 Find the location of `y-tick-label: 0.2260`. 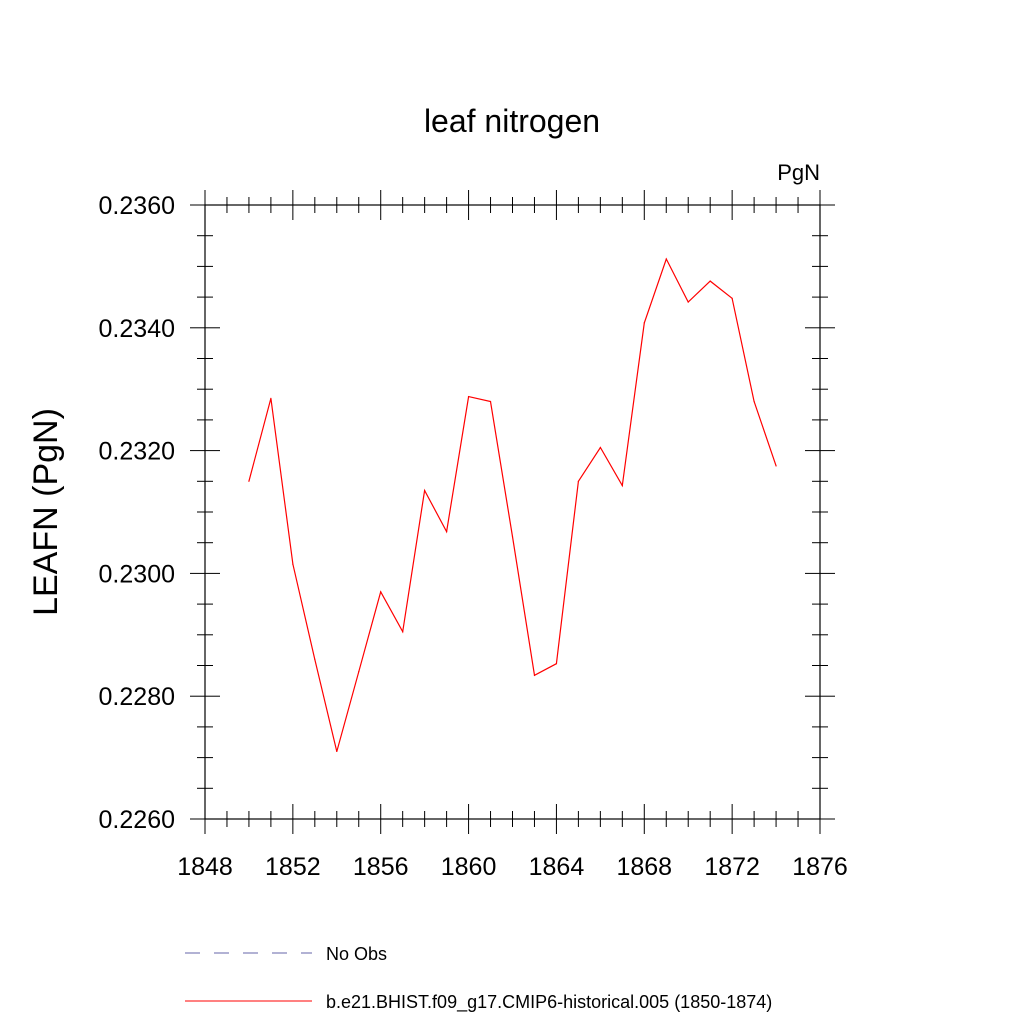

y-tick-label: 0.2260 is located at coordinates (137, 820).